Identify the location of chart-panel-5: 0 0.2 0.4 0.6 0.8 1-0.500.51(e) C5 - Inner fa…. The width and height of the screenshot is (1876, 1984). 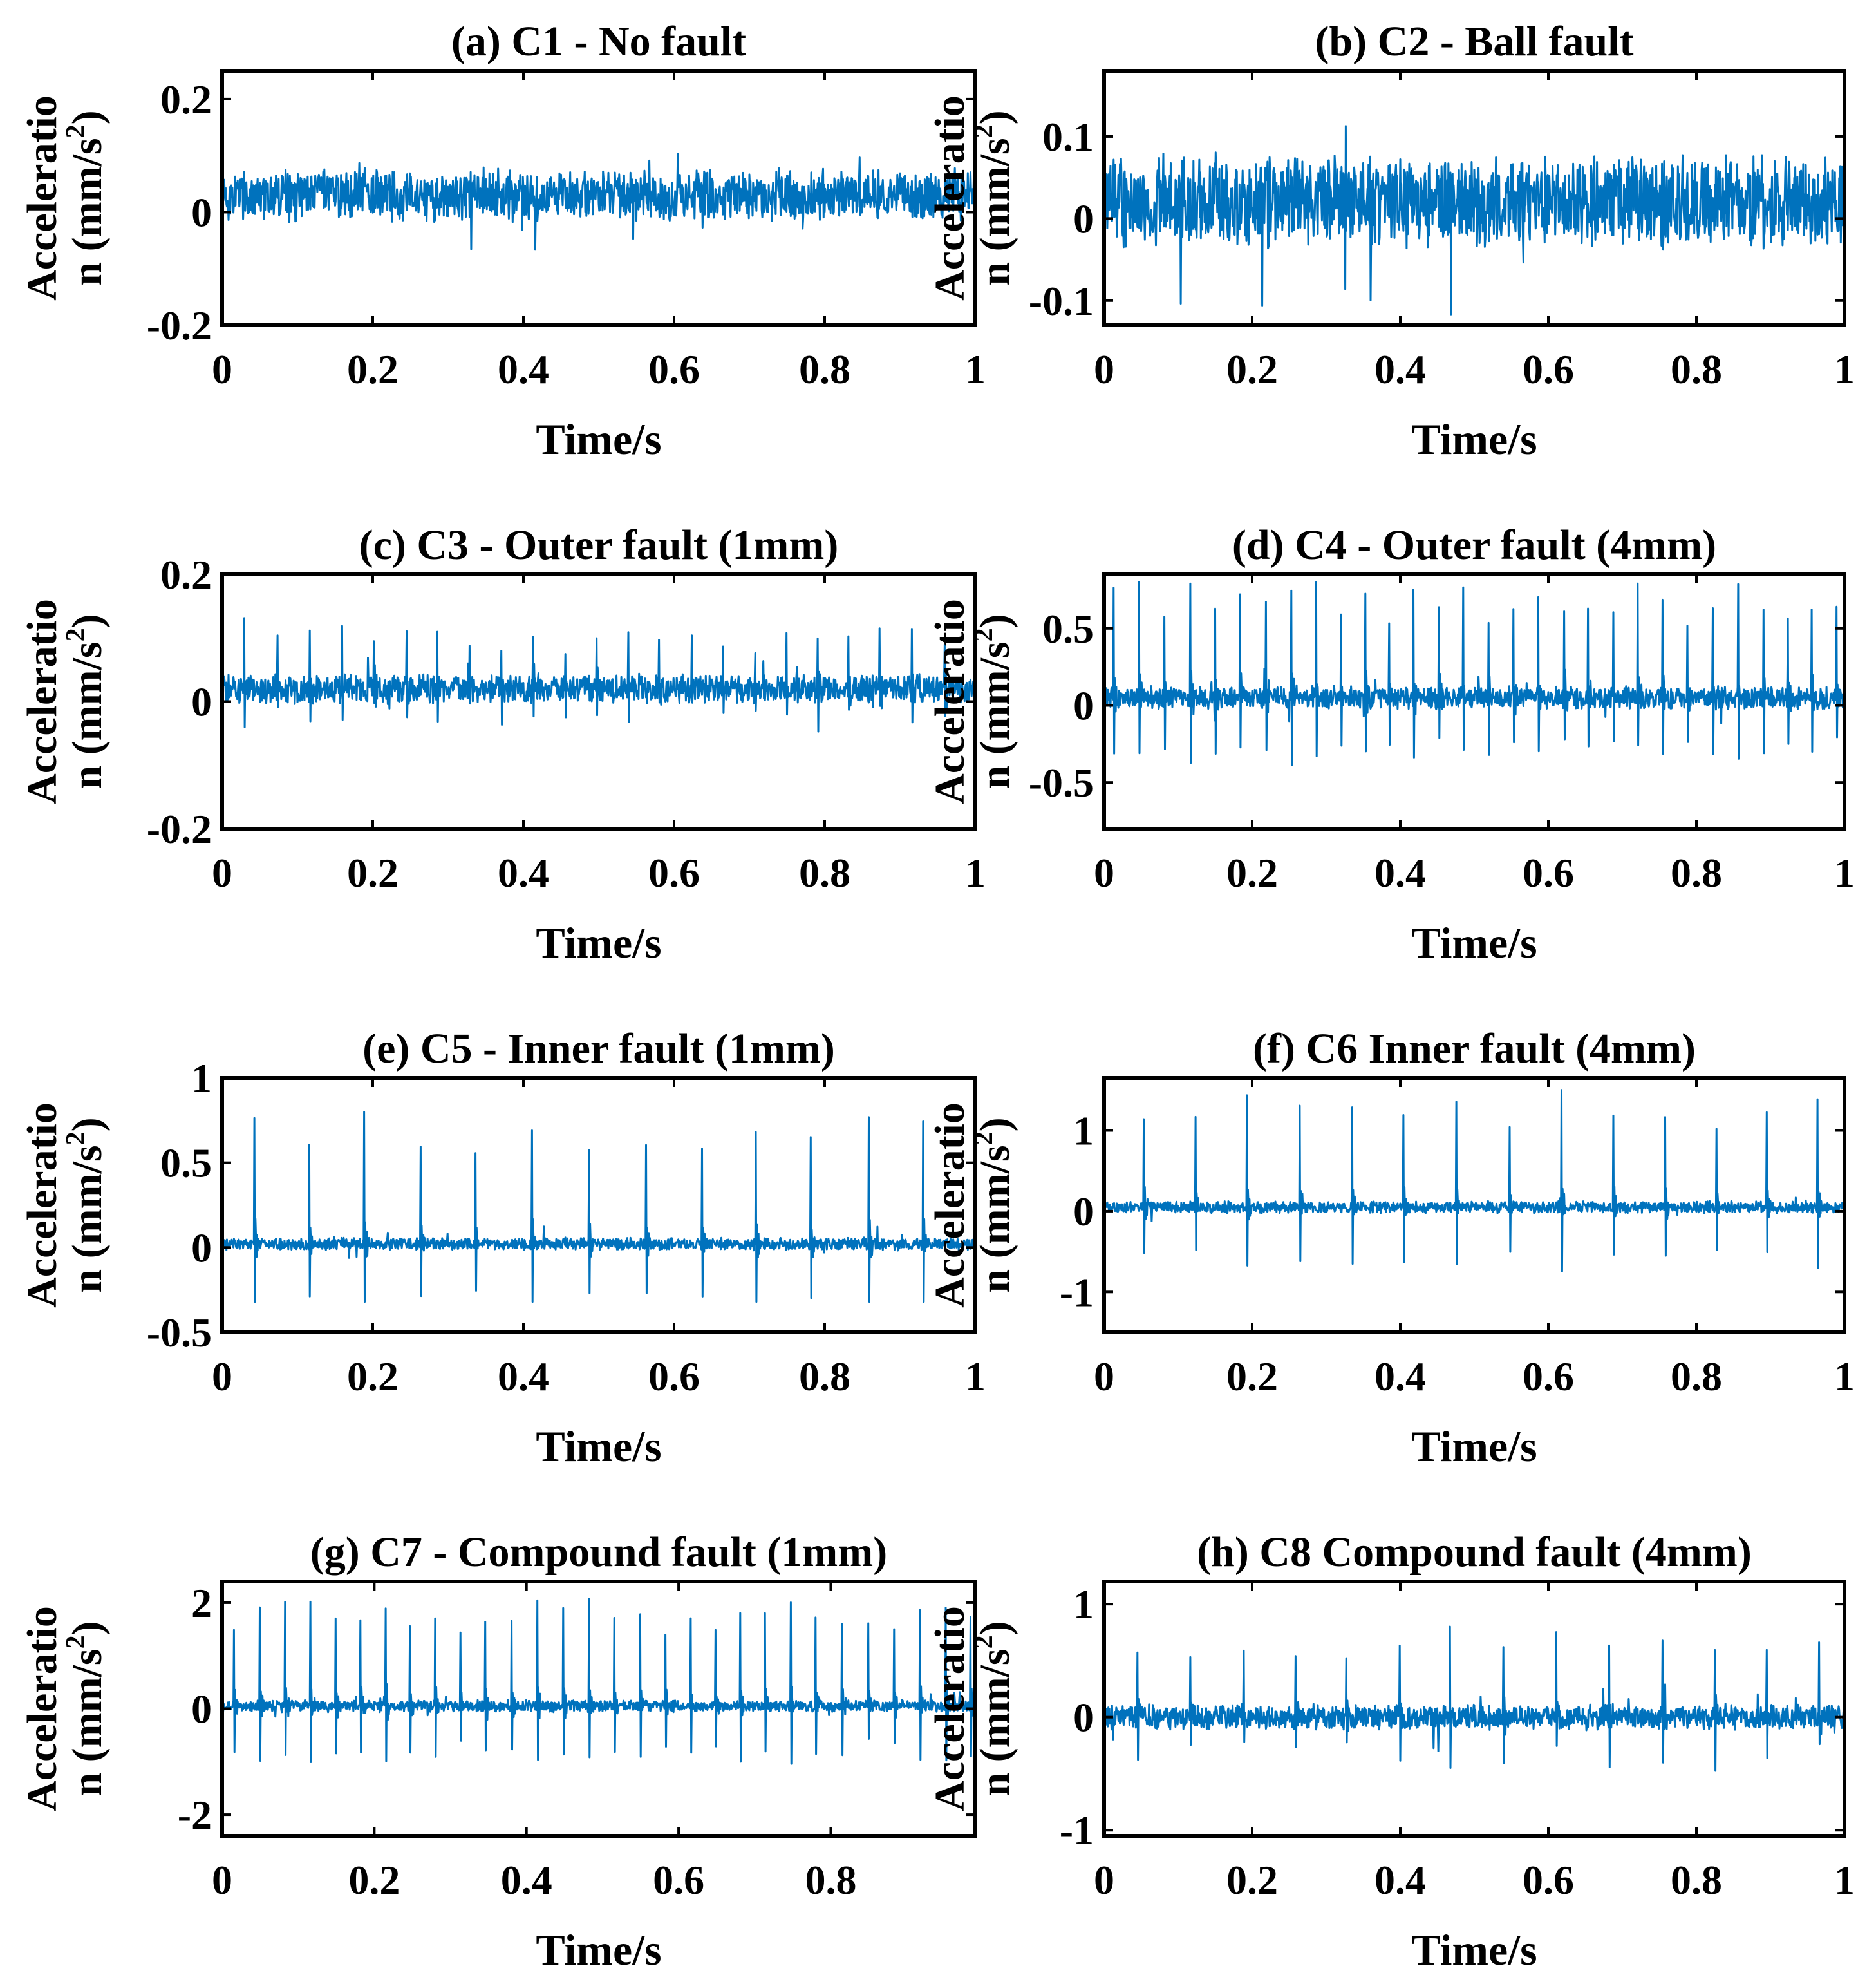
(502, 1248).